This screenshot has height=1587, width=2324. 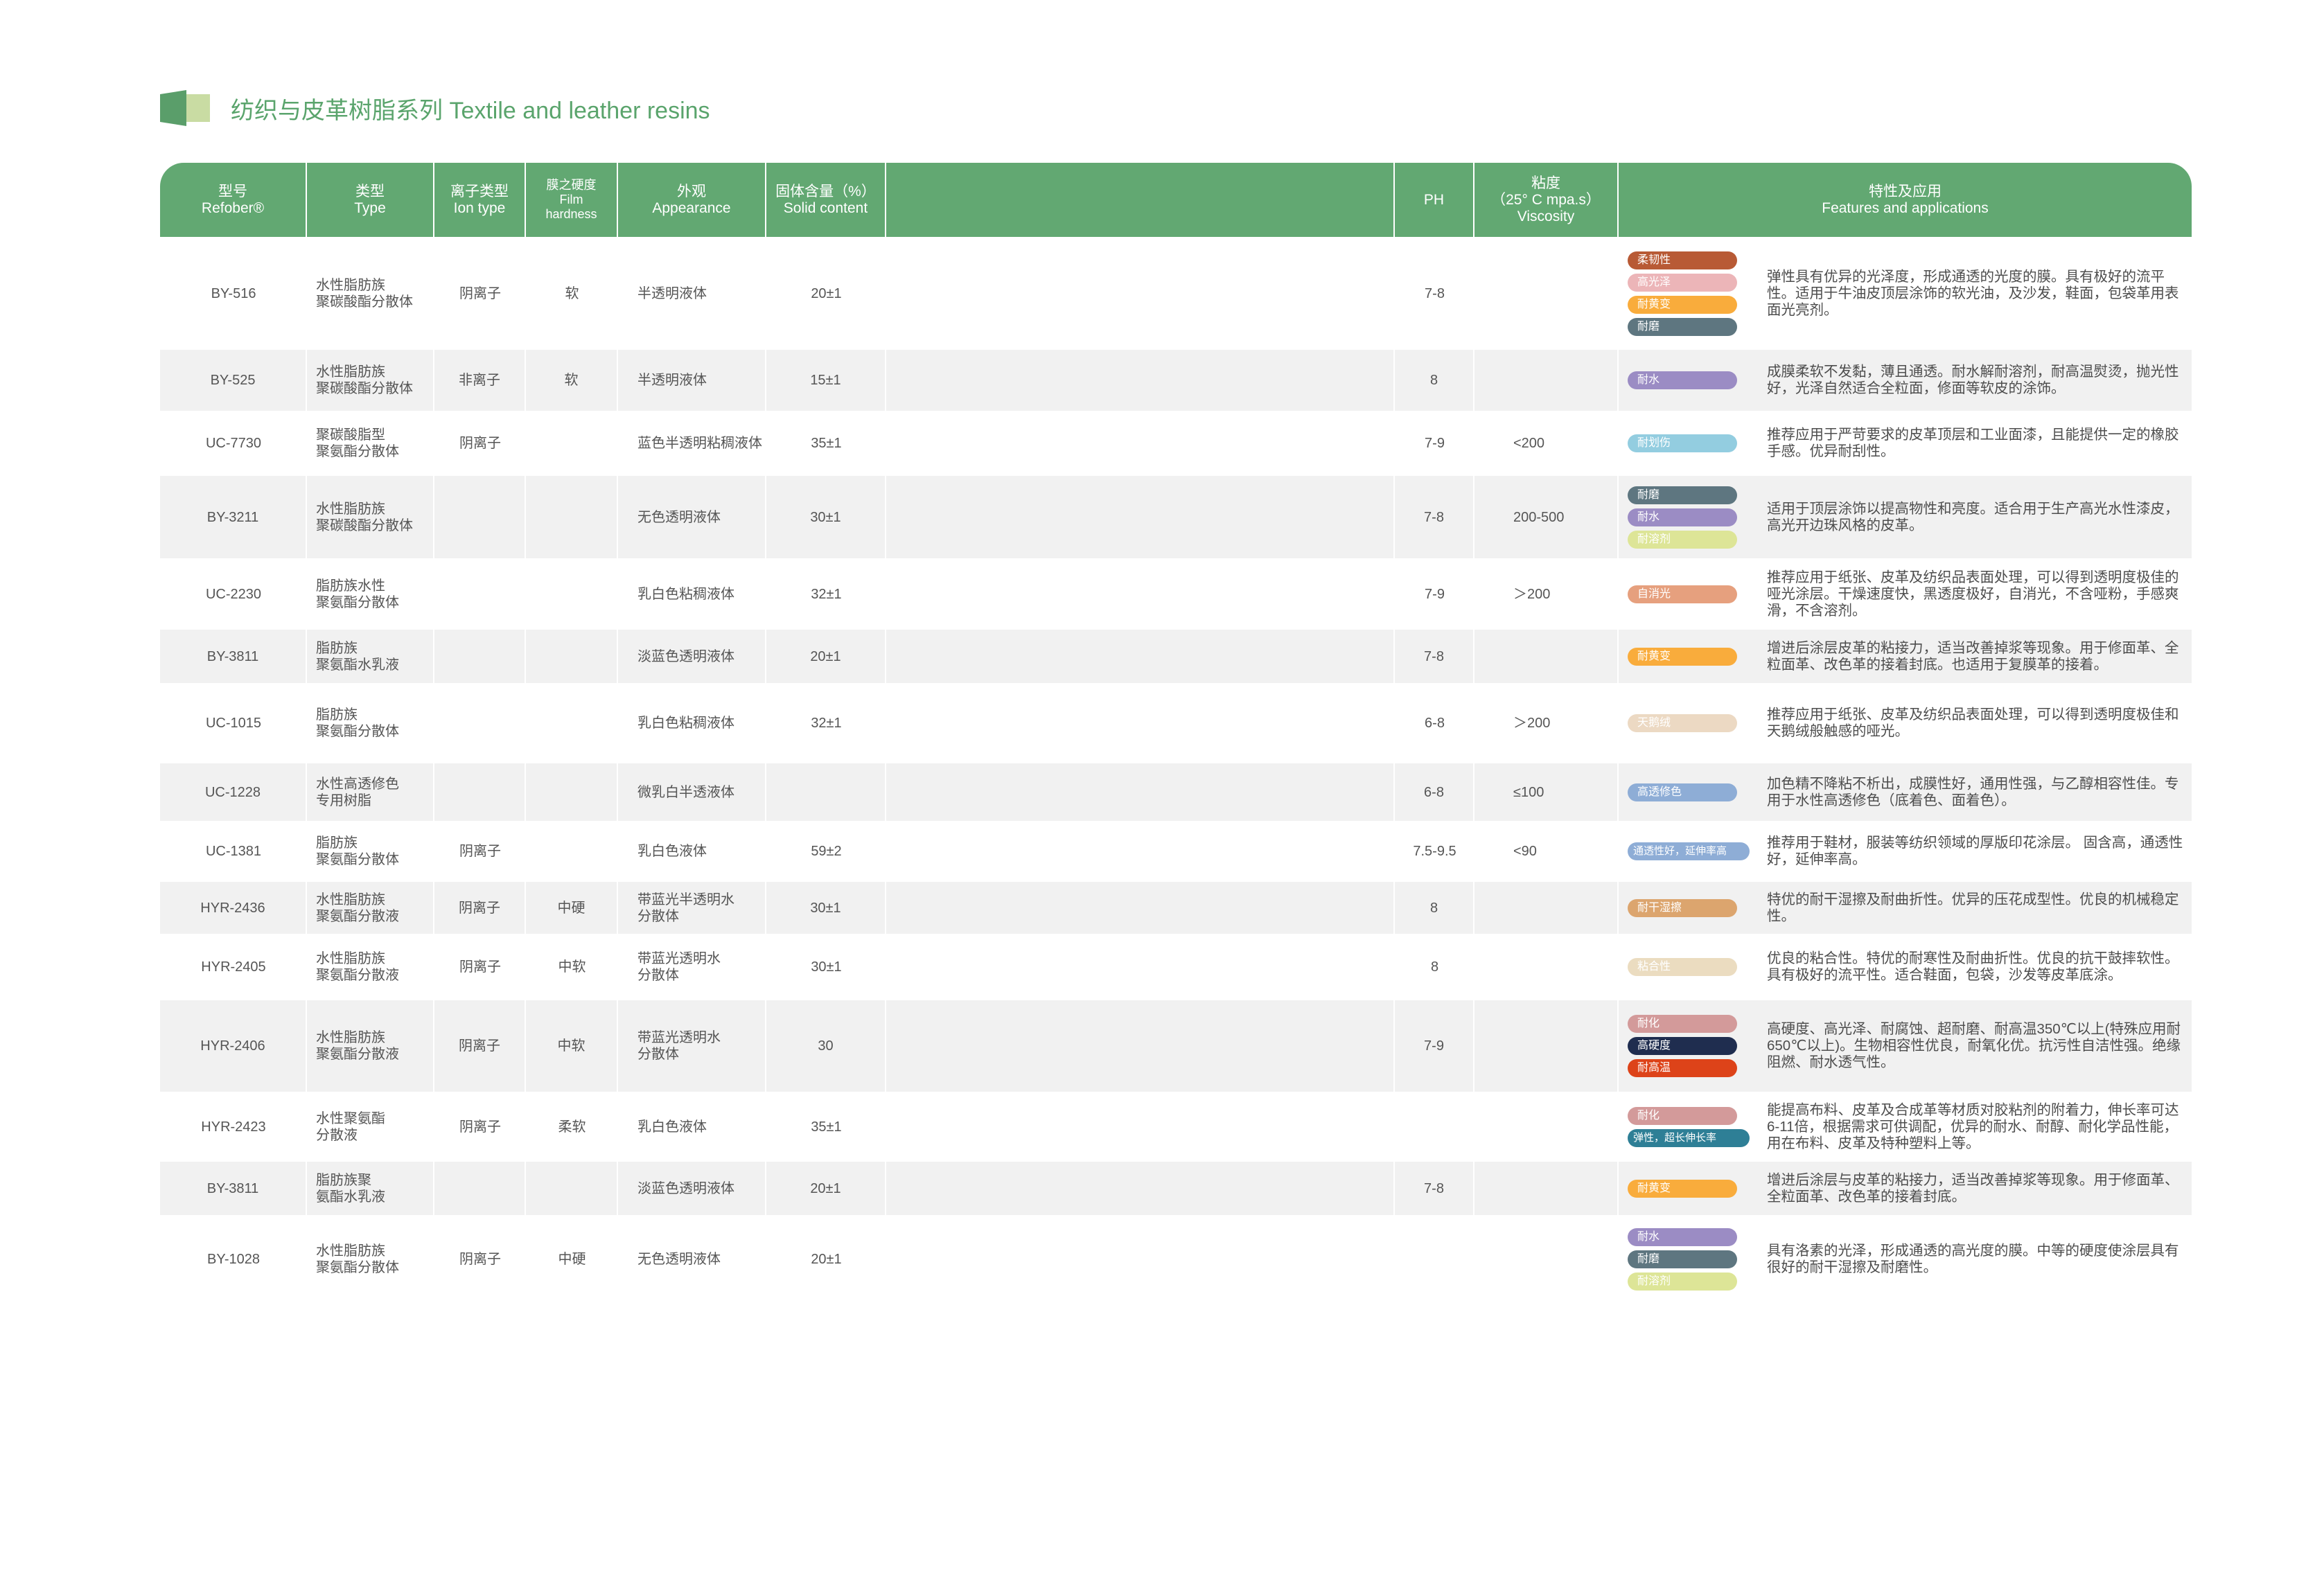 I want to click on header-hardness-line: 膜之硬度, so click(x=571, y=185).